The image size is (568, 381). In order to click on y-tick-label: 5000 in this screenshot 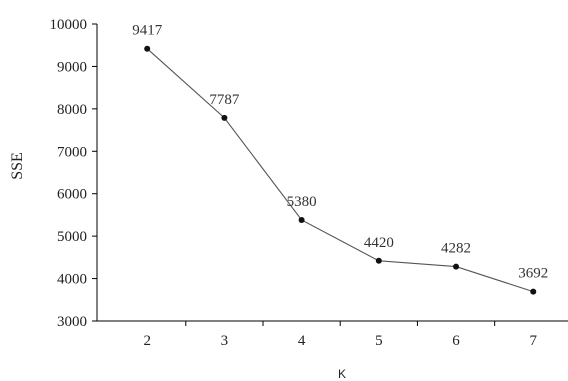, I will do `click(72, 237)`.